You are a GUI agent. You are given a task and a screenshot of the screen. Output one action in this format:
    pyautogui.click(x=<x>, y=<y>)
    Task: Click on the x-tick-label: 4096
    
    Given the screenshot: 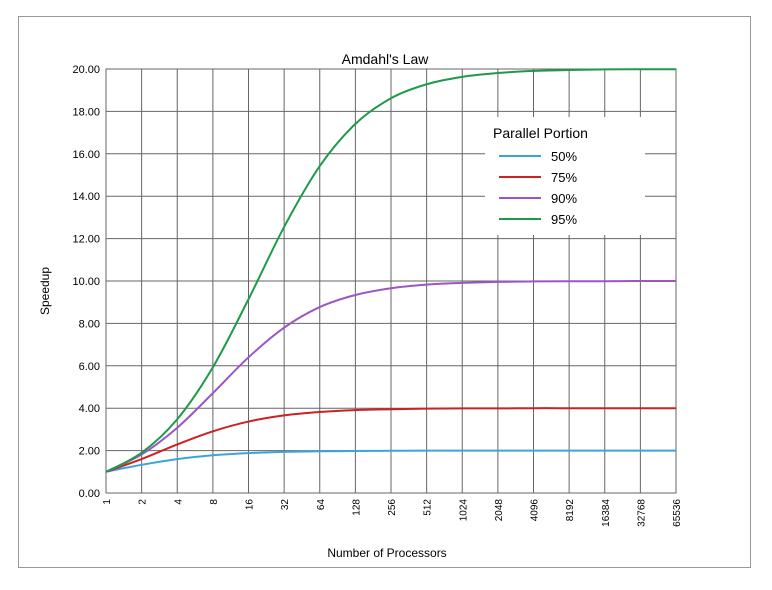 What is the action you would take?
    pyautogui.click(x=535, y=510)
    